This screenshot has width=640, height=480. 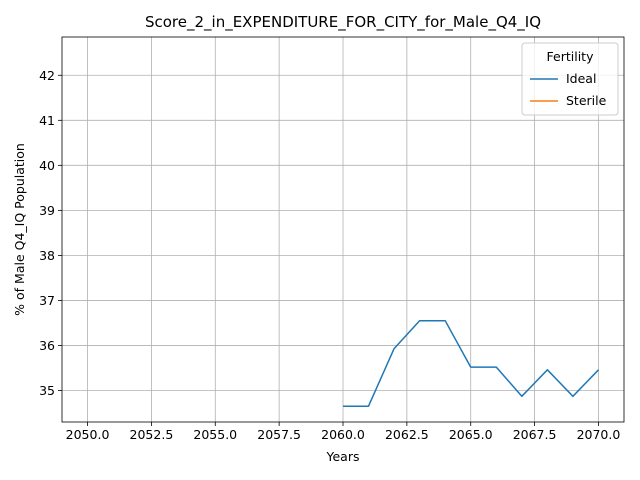 I want to click on legend: Fertility Ideal Sterile, so click(x=570, y=79).